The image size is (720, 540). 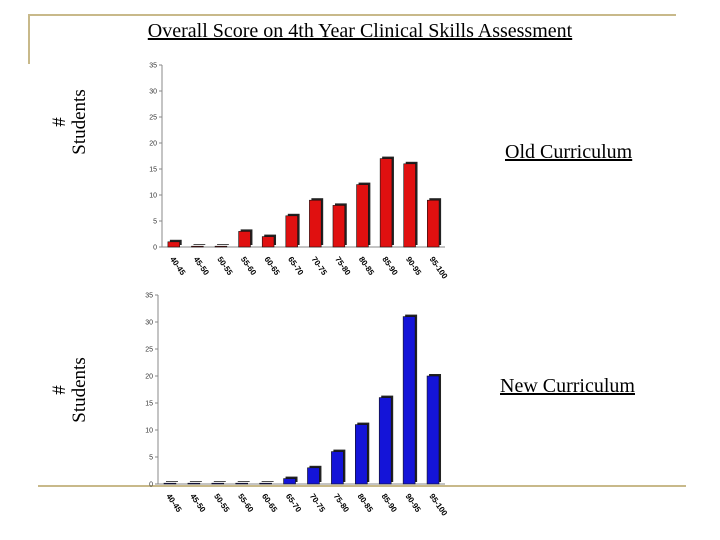 I want to click on frame-left-line, so click(x=29, y=39).